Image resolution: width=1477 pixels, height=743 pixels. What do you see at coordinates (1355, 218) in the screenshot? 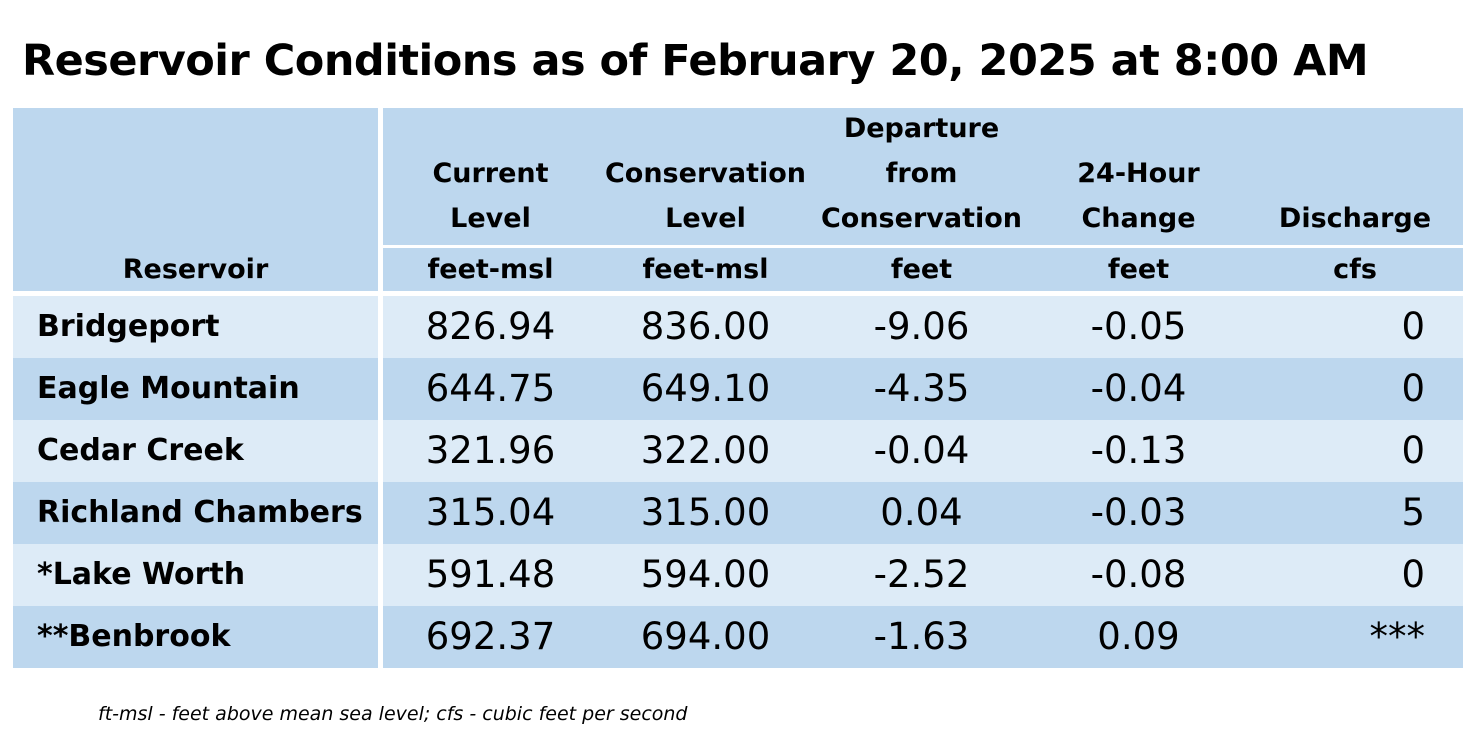
I see `header-discharge: Discharge` at bounding box center [1355, 218].